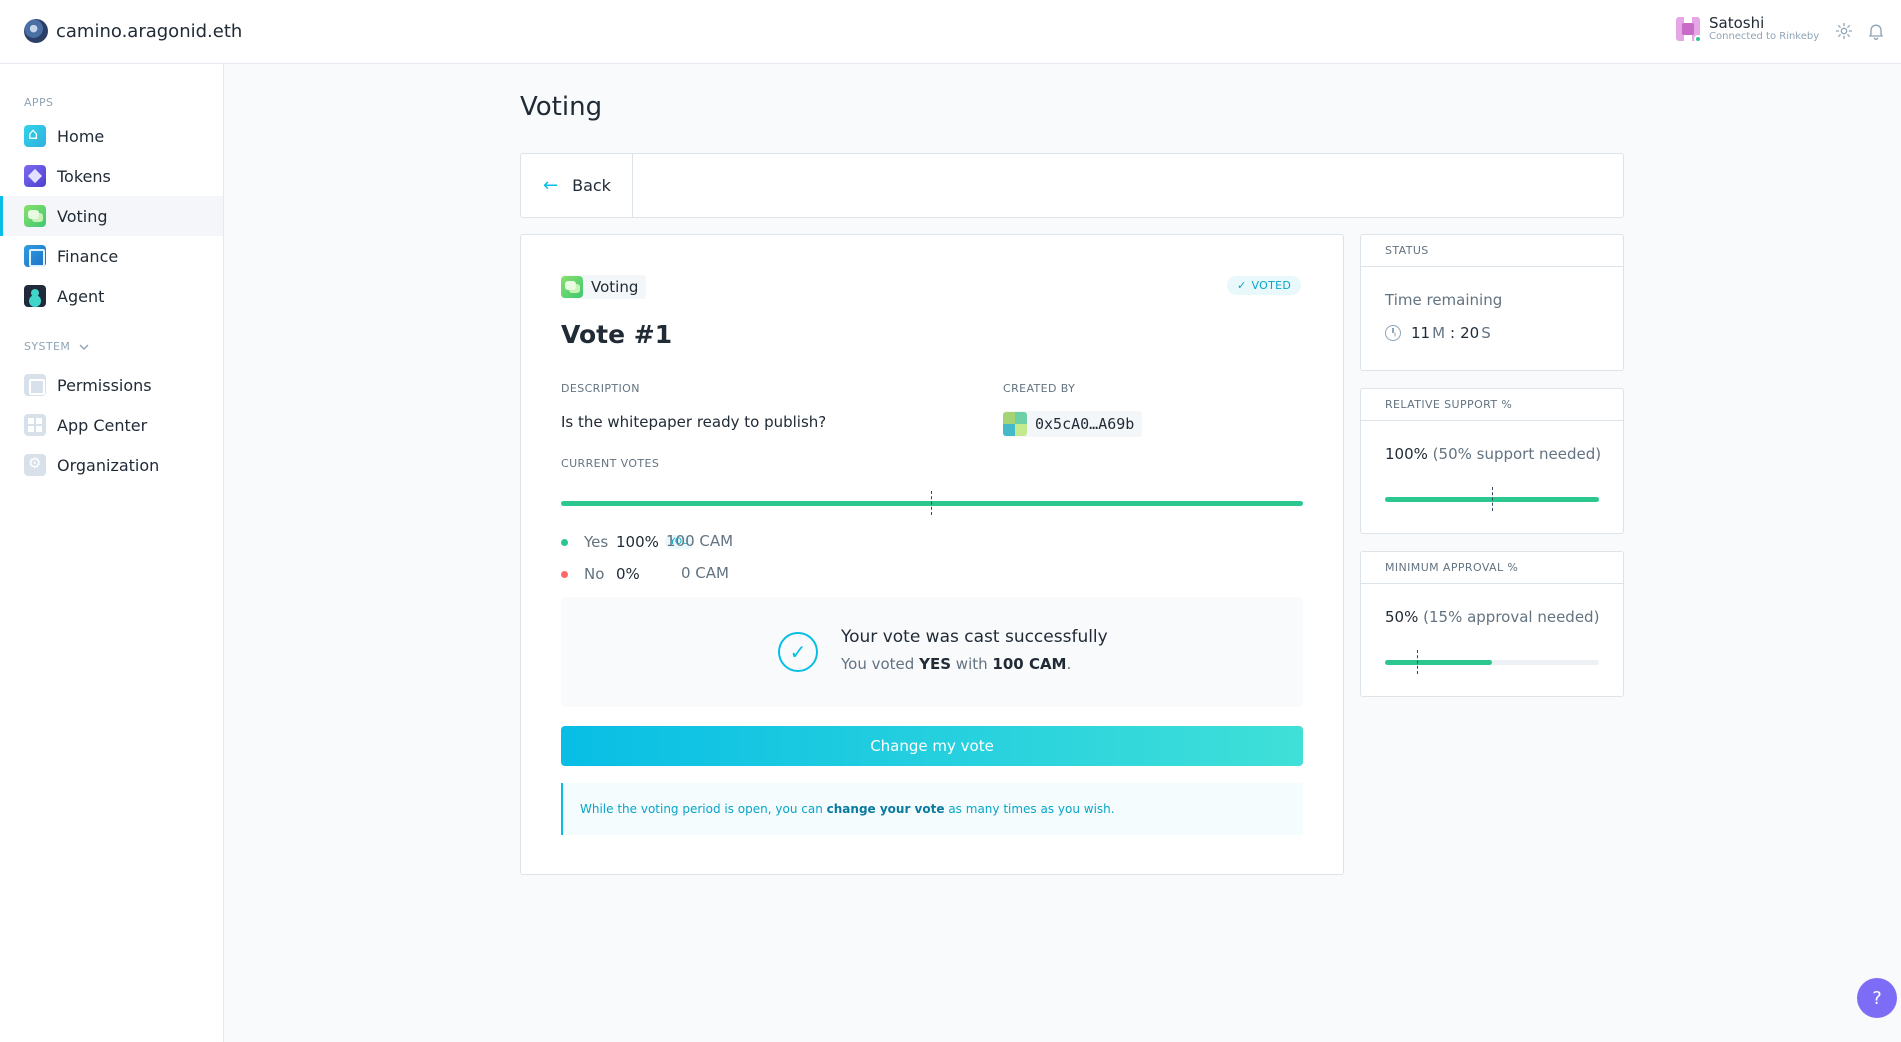 The height and width of the screenshot is (1042, 1901). What do you see at coordinates (111, 216) in the screenshot?
I see `sidebar-item-voting: Voting` at bounding box center [111, 216].